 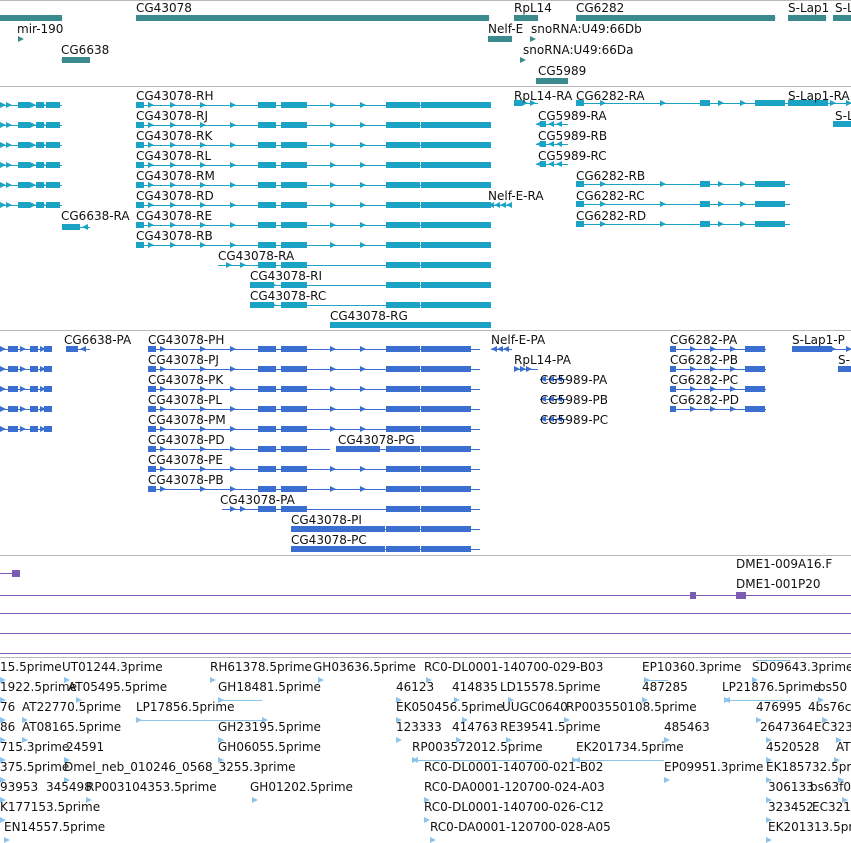 What do you see at coordinates (85, 747) in the screenshot?
I see `feature-label-24591: 24591` at bounding box center [85, 747].